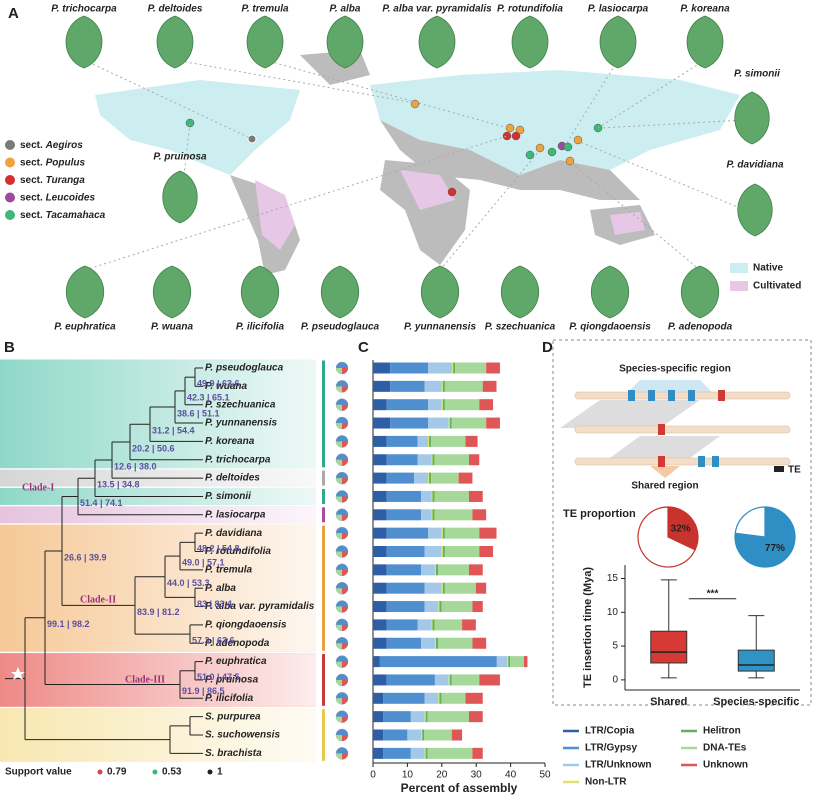  What do you see at coordinates (511, 775) in the screenshot?
I see `x-tick-label: 40` at bounding box center [511, 775].